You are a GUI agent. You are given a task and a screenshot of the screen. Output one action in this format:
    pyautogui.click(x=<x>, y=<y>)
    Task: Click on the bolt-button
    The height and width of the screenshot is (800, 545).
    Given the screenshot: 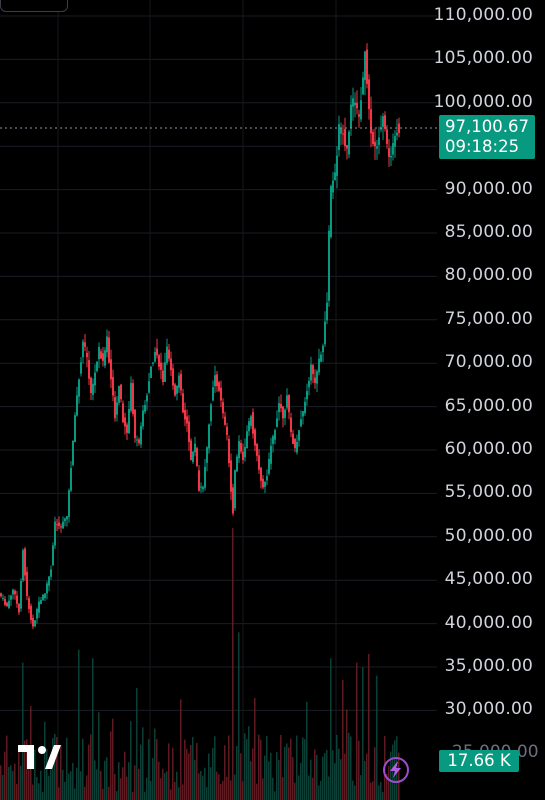 What is the action you would take?
    pyautogui.click(x=396, y=770)
    